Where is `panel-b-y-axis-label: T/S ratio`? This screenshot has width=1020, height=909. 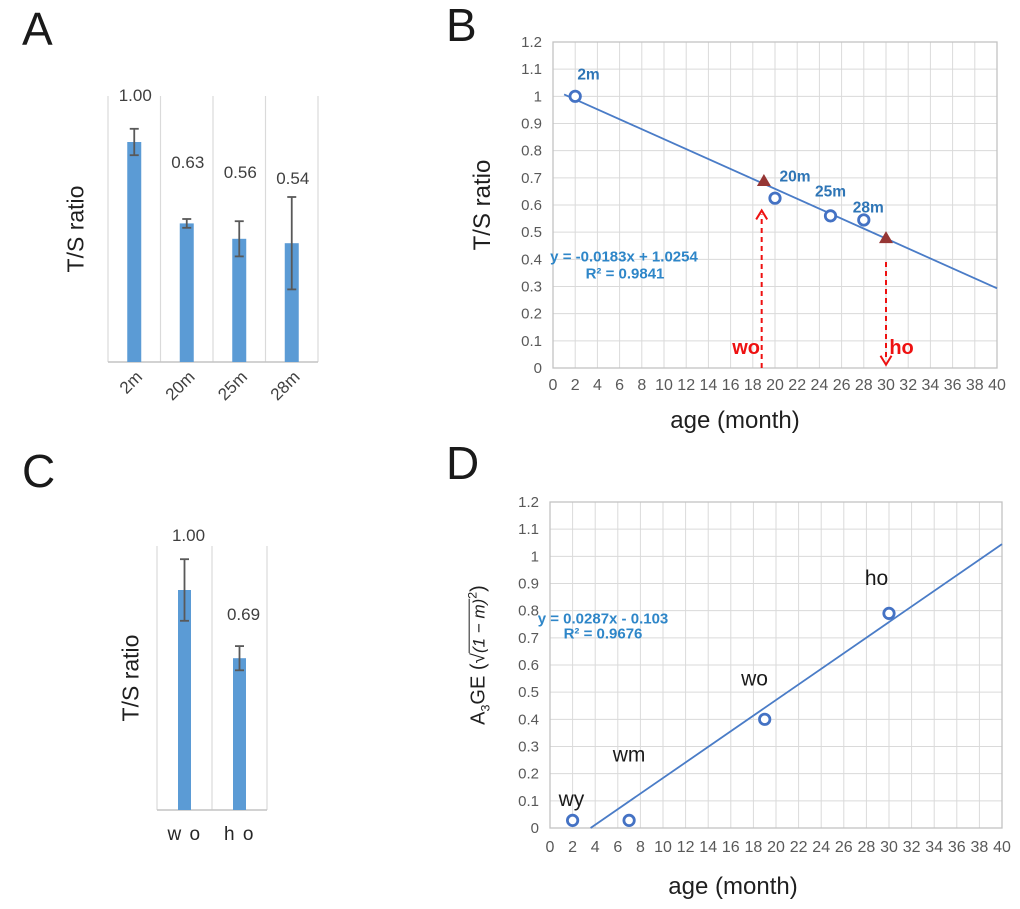
panel-b-y-axis-label: T/S ratio is located at coordinates (482, 205).